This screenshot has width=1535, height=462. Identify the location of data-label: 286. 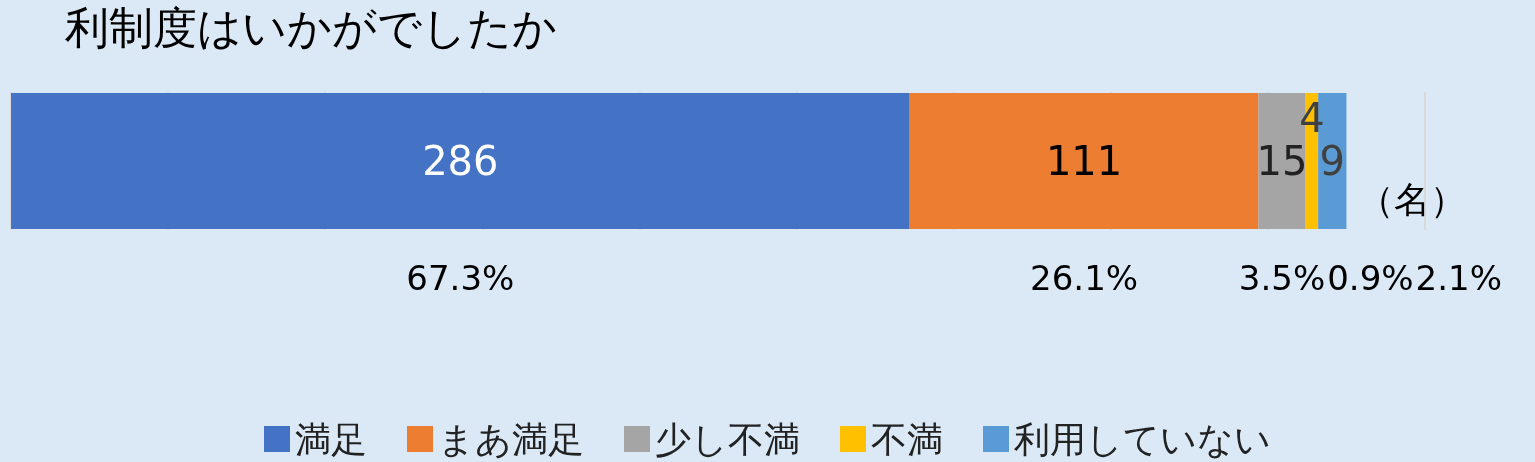
(460, 161).